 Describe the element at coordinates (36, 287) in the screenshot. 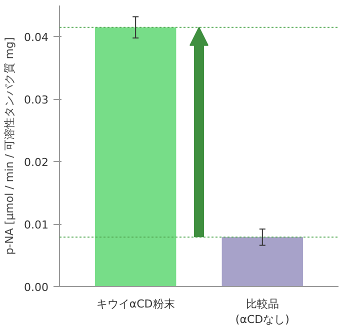

I see `y-tick-label: 0.00` at that location.